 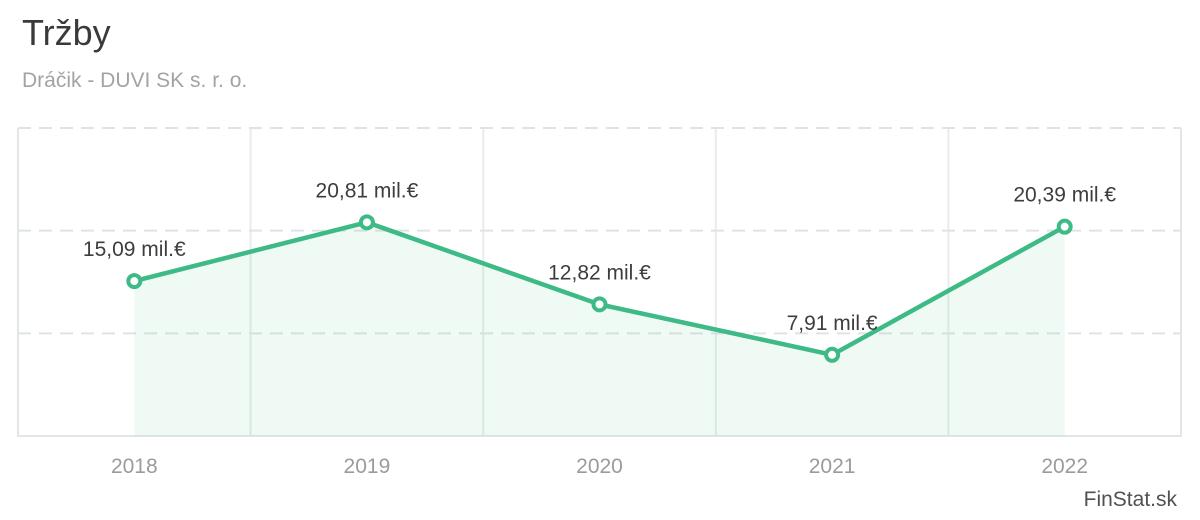 What do you see at coordinates (367, 190) in the screenshot?
I see `data-label-2019: 20,81 mil.€` at bounding box center [367, 190].